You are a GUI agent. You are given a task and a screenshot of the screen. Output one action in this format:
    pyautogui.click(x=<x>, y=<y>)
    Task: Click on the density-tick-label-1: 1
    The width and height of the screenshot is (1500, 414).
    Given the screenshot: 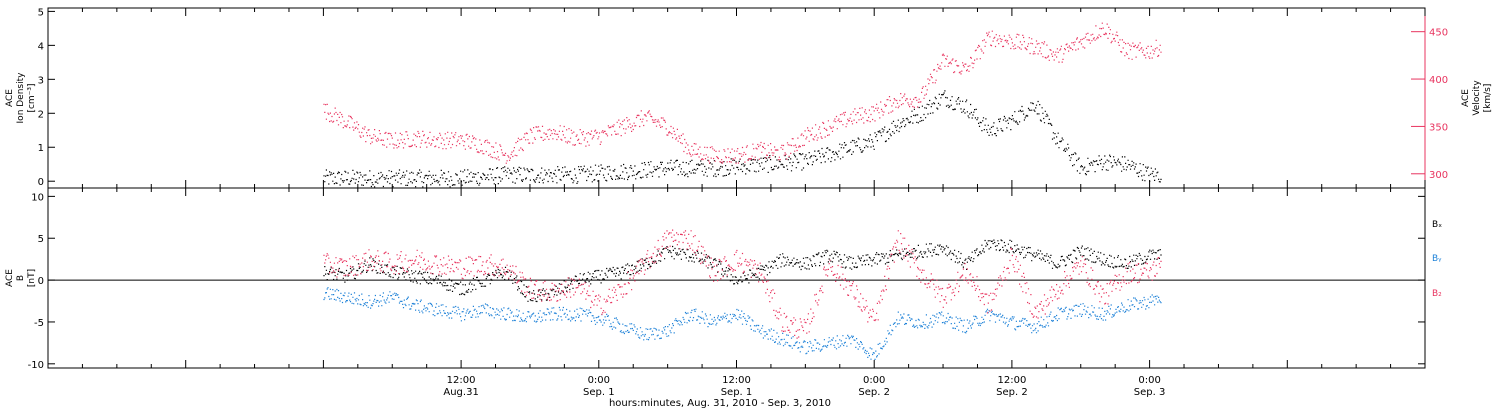 What is the action you would take?
    pyautogui.click(x=41, y=148)
    